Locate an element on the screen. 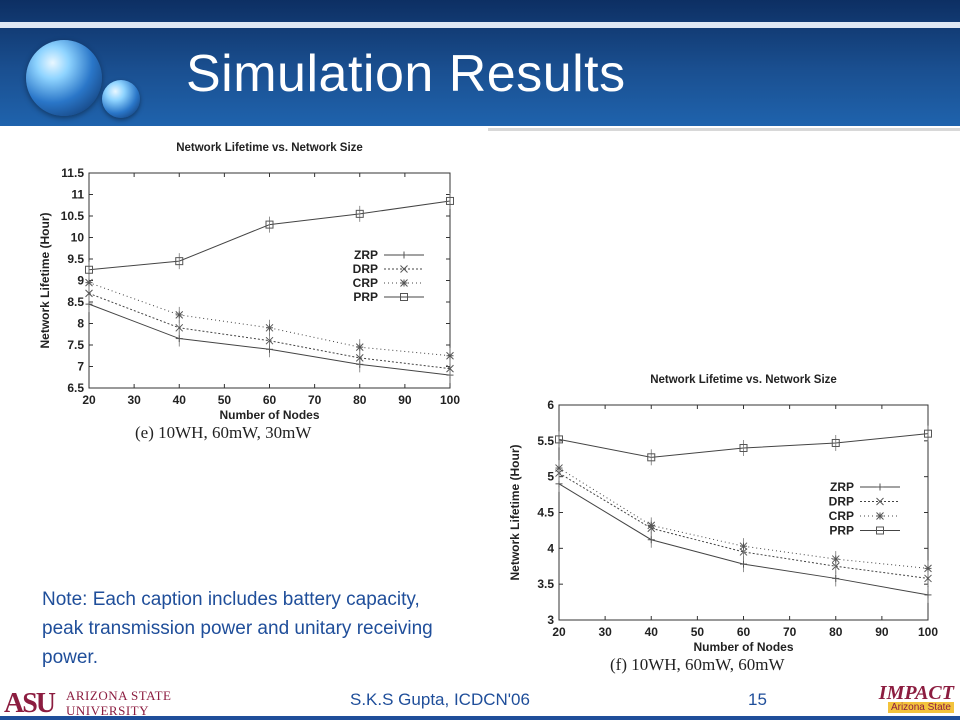 This screenshot has height=720, width=960. y-axis-label: Network Lifetime (Hour) is located at coordinates (515, 512).